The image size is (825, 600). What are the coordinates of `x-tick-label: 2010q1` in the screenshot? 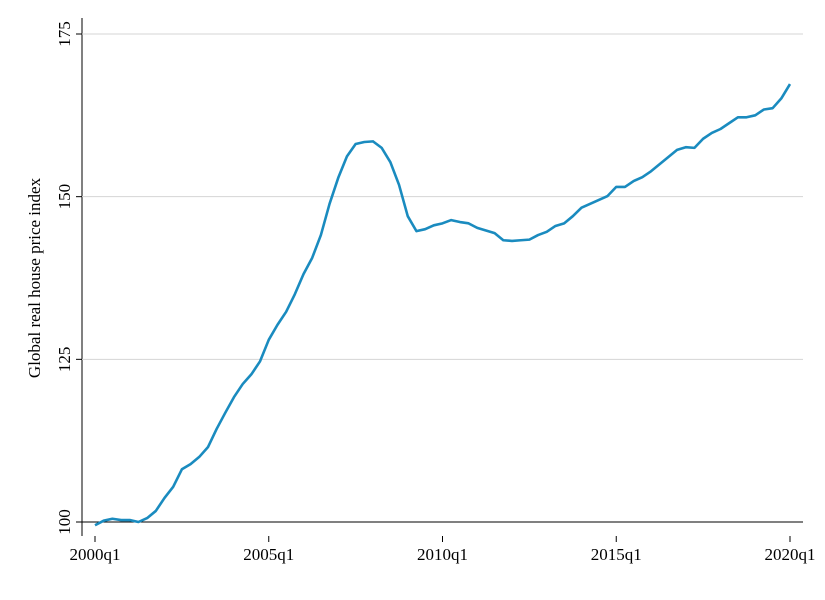 It's located at (442, 554).